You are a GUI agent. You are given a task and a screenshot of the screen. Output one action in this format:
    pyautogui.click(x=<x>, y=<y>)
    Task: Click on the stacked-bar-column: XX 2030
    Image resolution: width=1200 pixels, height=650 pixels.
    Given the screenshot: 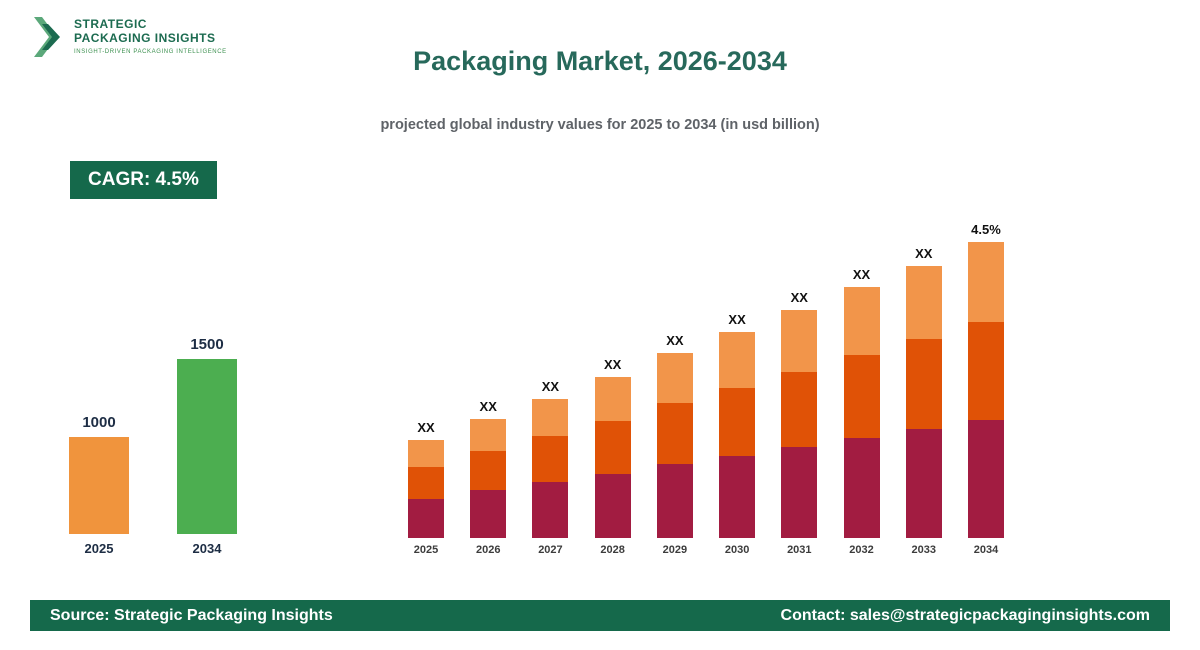 What is the action you would take?
    pyautogui.click(x=737, y=383)
    